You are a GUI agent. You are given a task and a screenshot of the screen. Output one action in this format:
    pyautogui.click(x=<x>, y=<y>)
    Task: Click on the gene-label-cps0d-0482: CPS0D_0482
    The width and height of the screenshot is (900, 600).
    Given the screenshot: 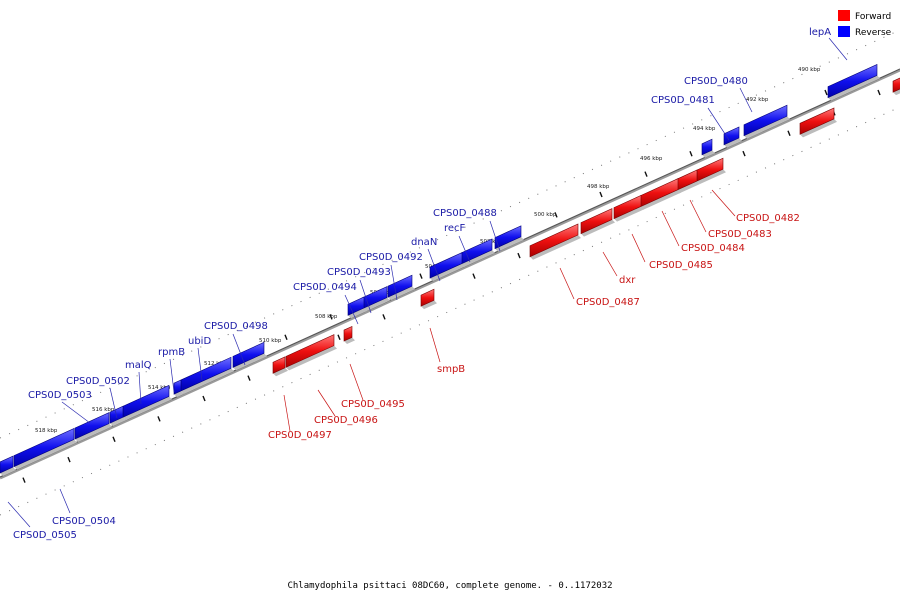 What is the action you would take?
    pyautogui.click(x=768, y=218)
    